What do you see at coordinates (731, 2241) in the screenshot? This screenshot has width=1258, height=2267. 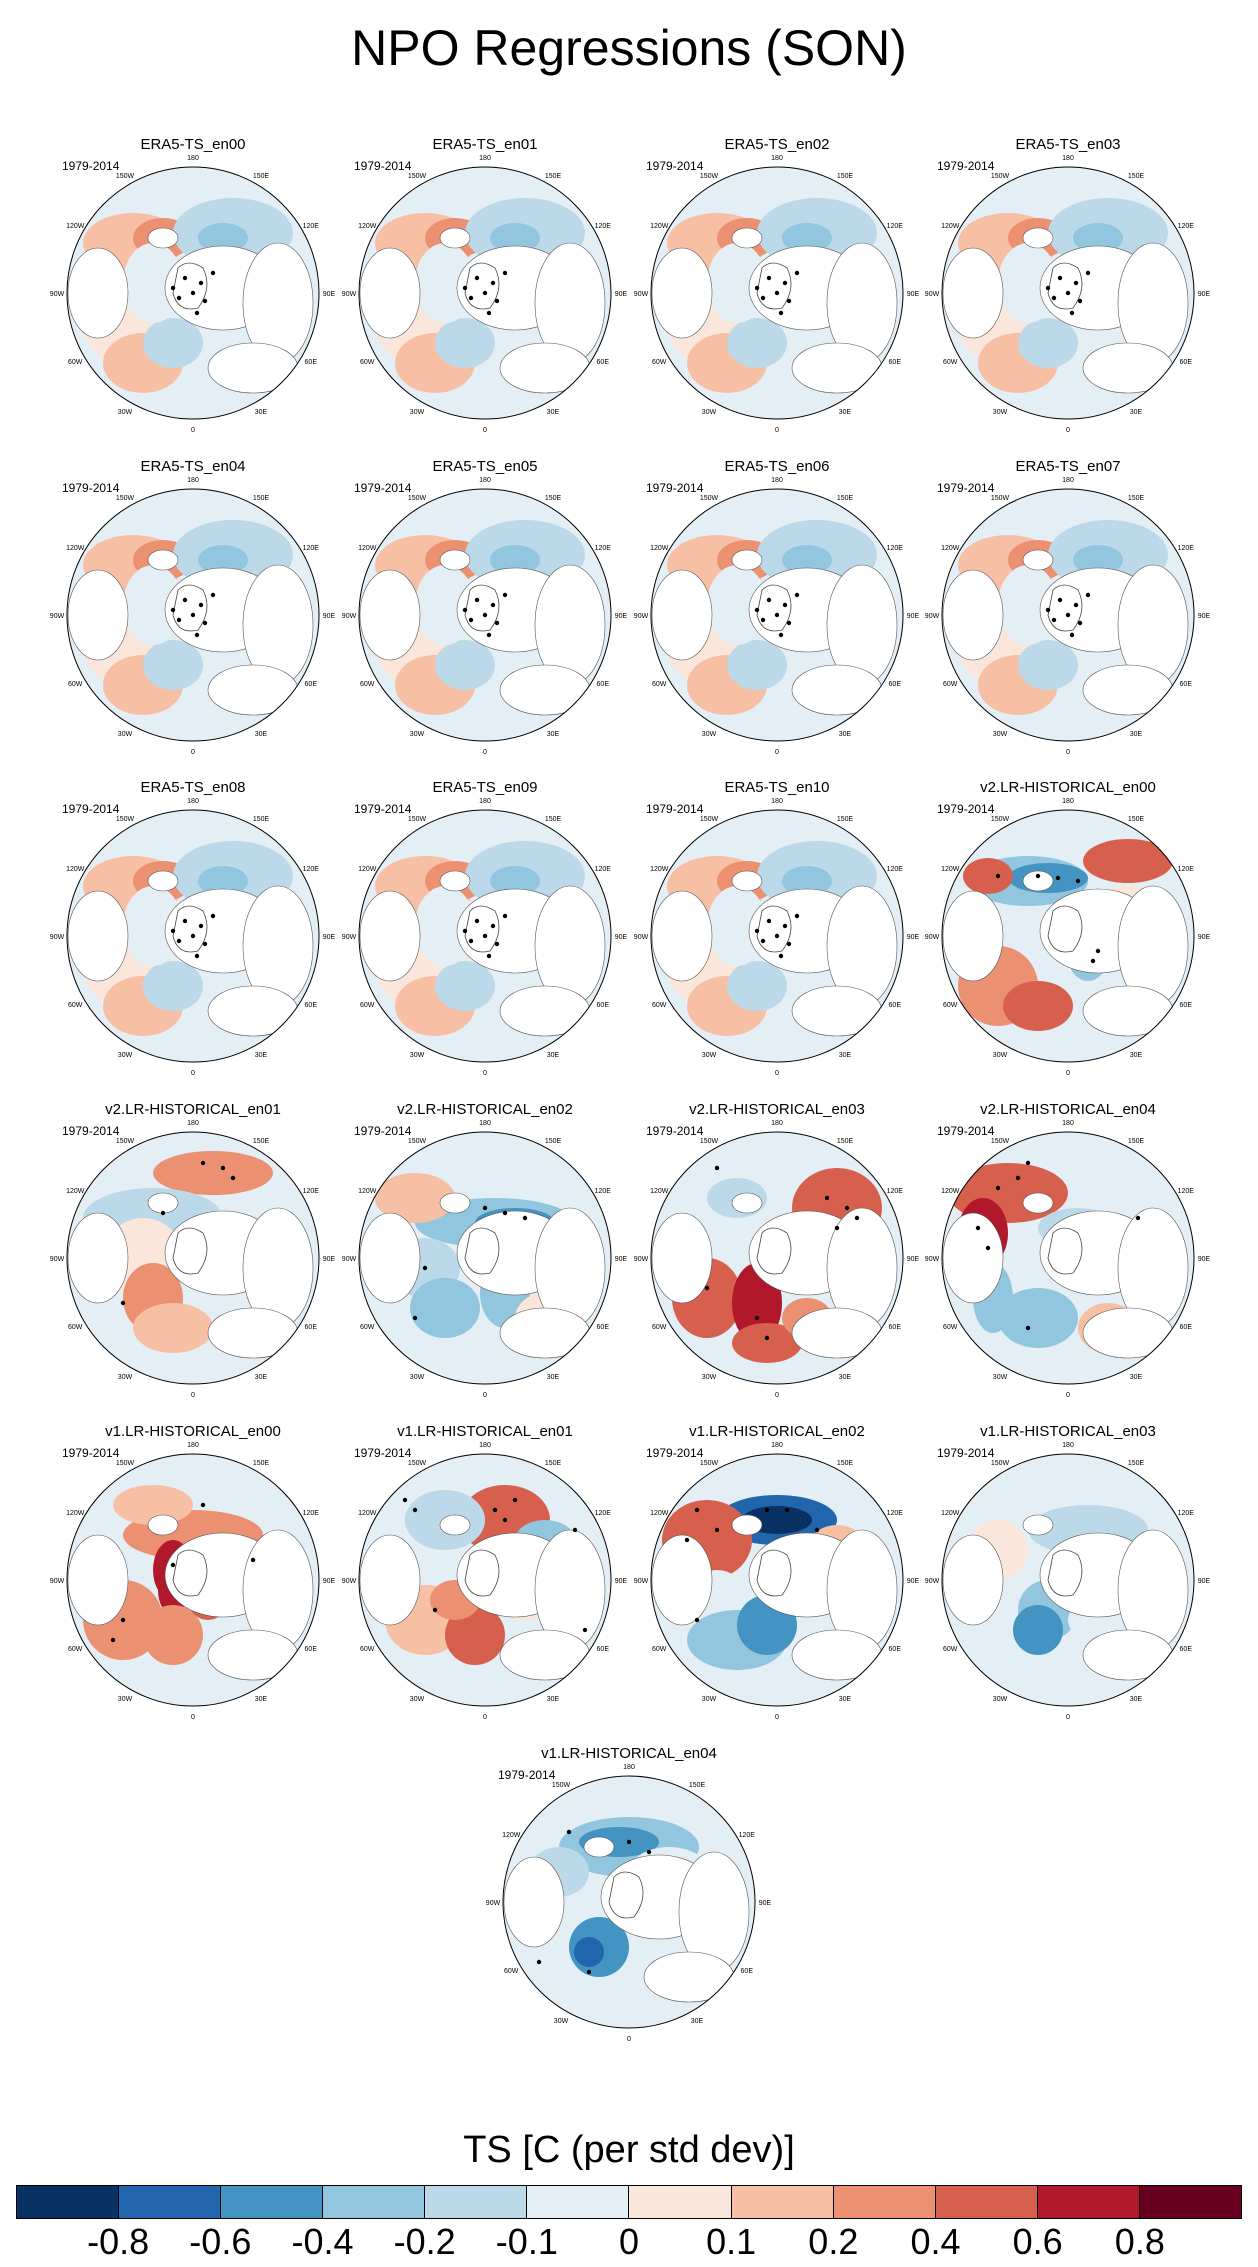 I see `colorbar-tick-label: 0.1` at bounding box center [731, 2241].